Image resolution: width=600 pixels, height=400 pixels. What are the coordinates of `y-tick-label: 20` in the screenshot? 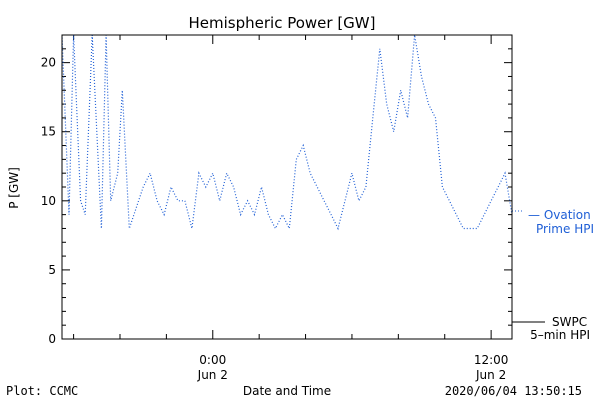 It's located at (48, 63).